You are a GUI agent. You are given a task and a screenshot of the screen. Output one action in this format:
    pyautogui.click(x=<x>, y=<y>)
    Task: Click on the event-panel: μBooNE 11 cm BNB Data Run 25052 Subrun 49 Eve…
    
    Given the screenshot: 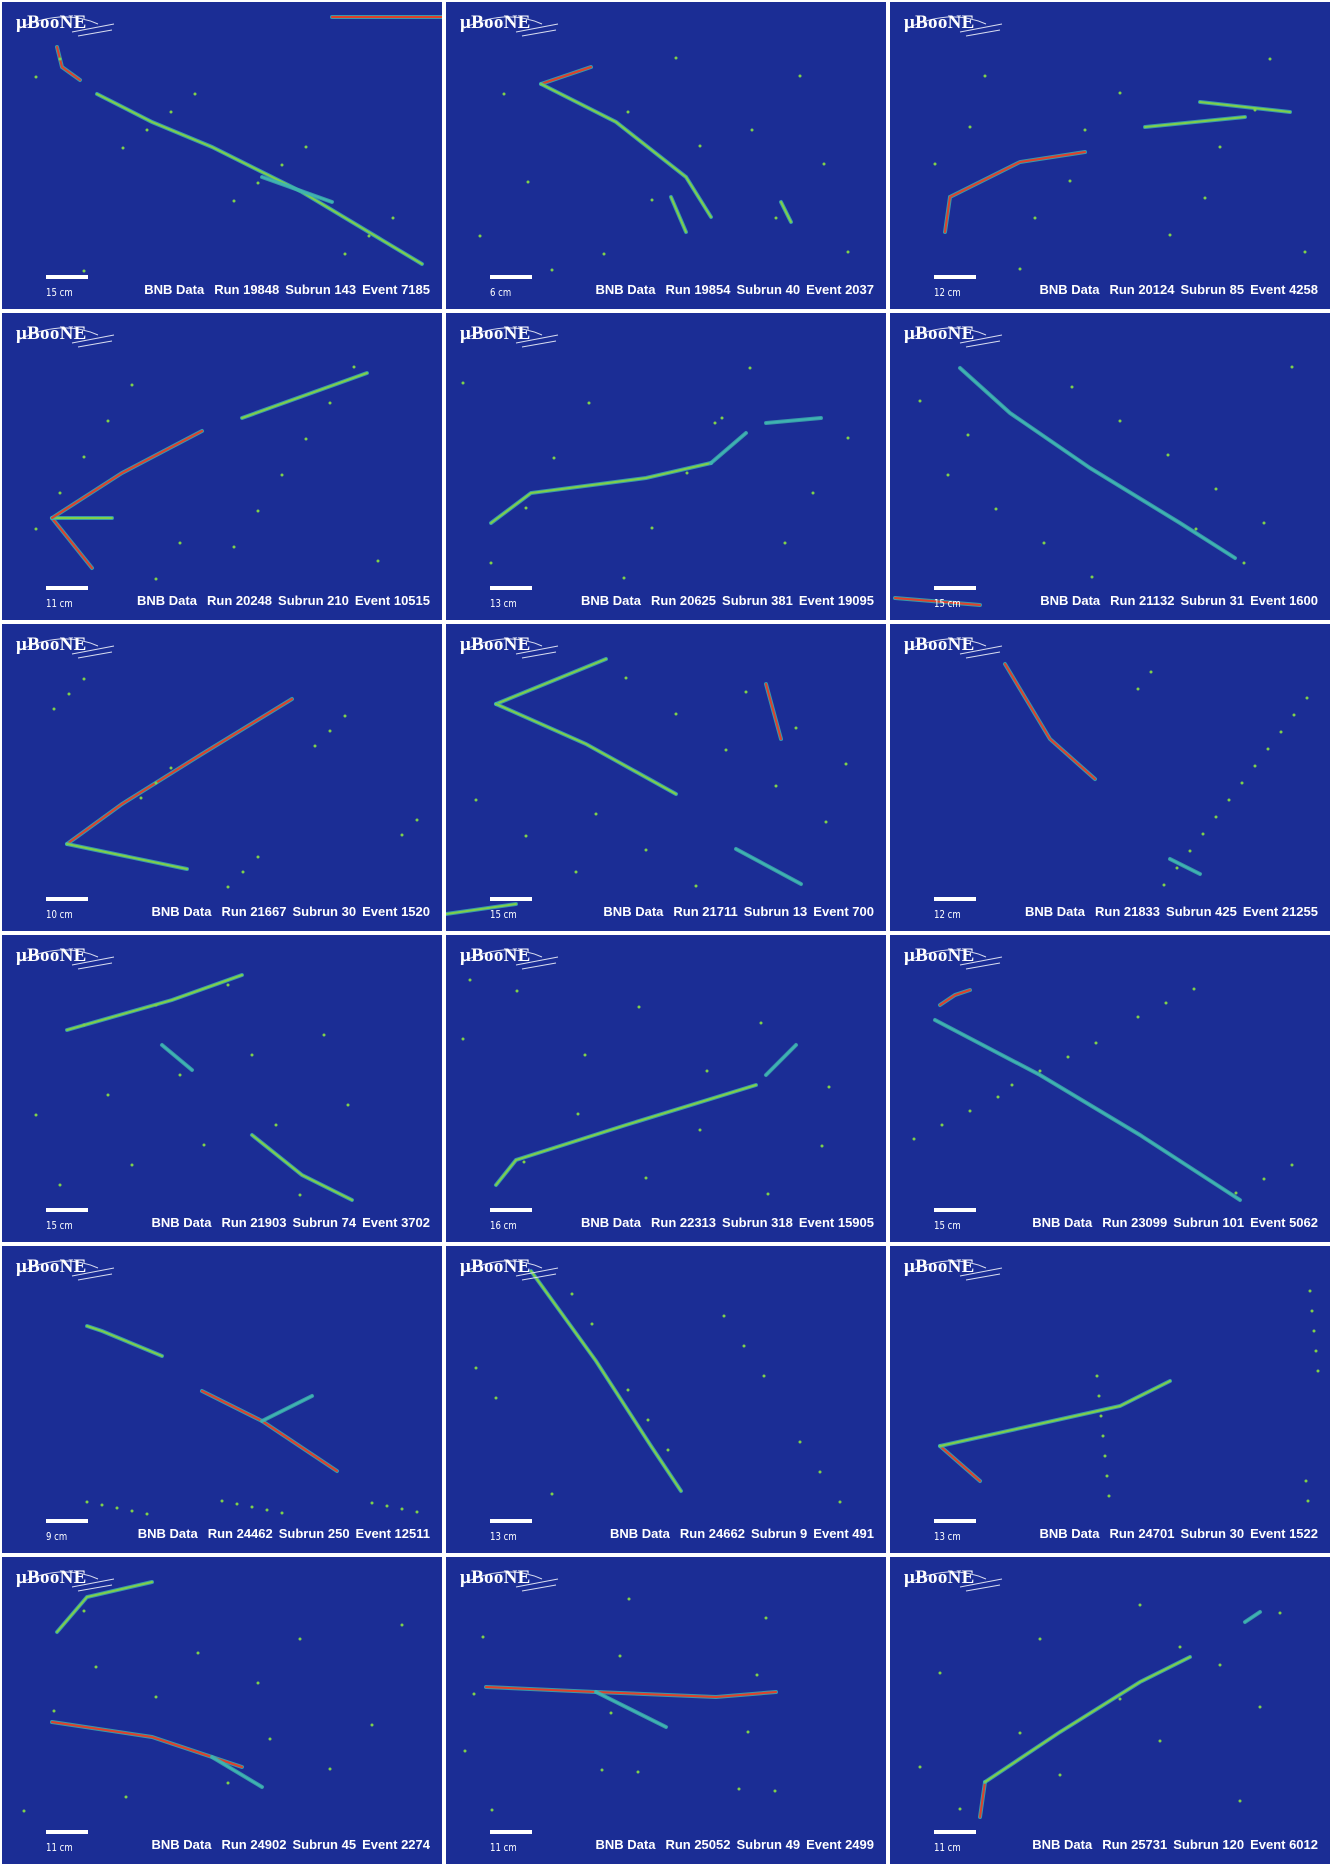 What is the action you would take?
    pyautogui.click(x=666, y=1710)
    